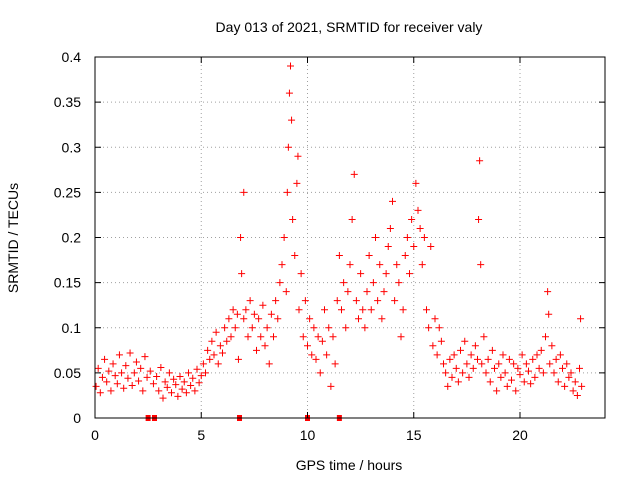 The image size is (640, 480). I want to click on x-tick-label: 20, so click(520, 435).